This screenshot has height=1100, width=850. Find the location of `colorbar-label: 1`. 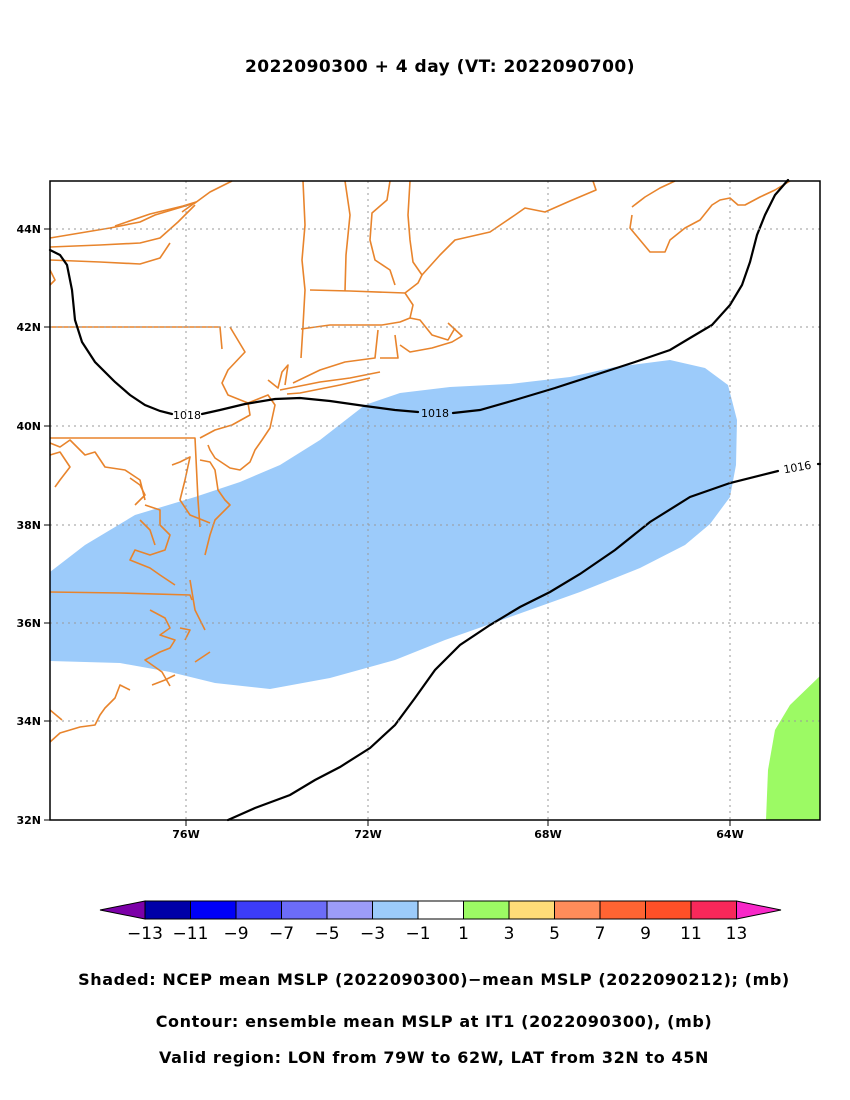

colorbar-label: 1 is located at coordinates (463, 934).